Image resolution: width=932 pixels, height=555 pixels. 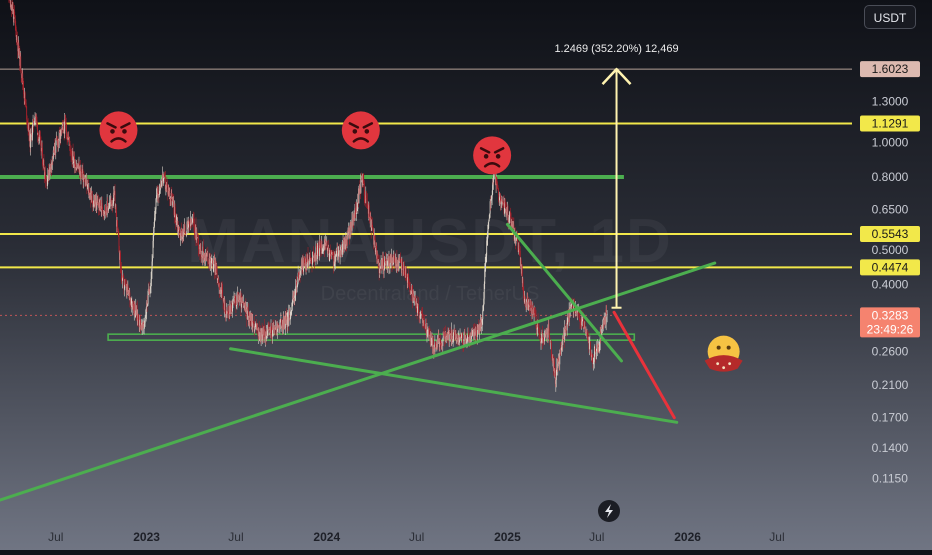 I want to click on time-tick-label: Jul, so click(x=596, y=537).